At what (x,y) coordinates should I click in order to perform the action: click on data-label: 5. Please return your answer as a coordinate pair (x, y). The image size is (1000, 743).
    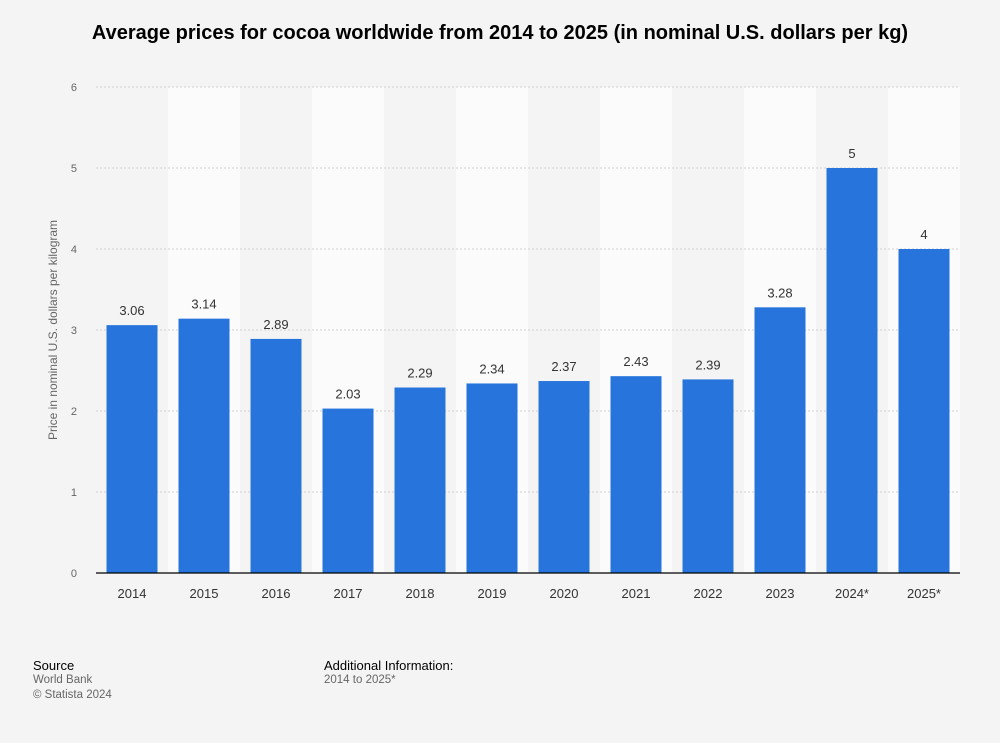
    Looking at the image, I should click on (851, 153).